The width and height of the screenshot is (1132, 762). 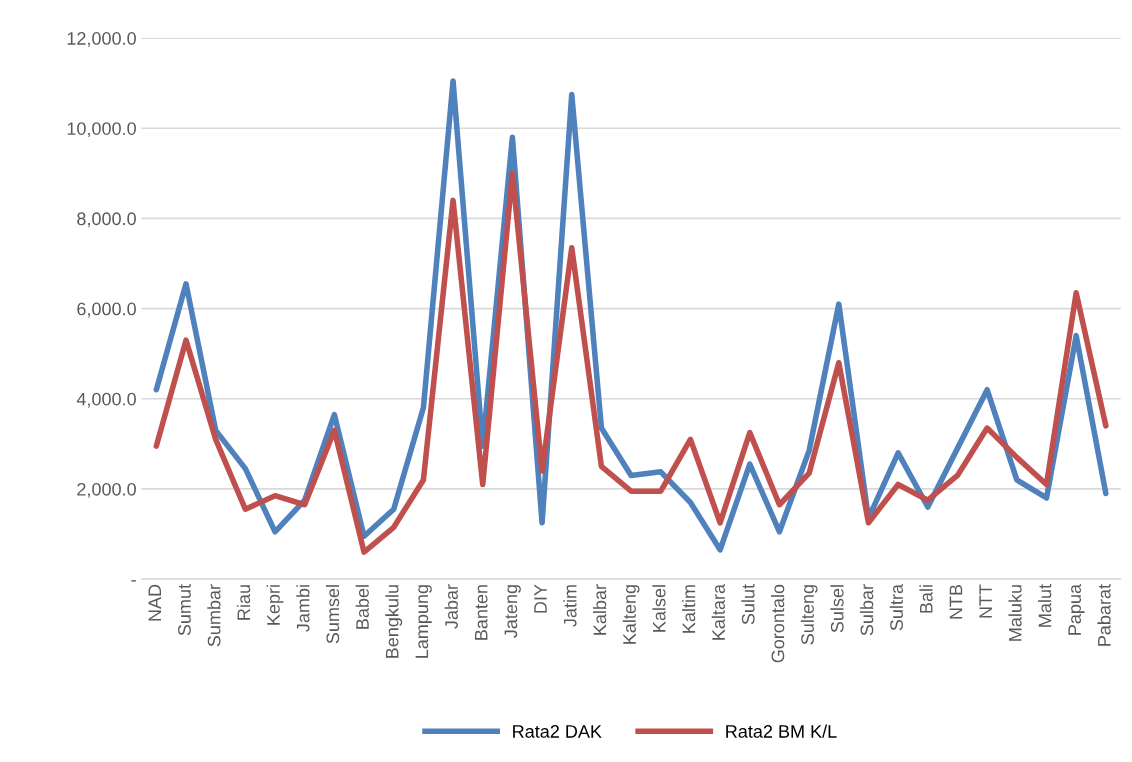 I want to click on x-tick-label: Babel, so click(x=362, y=607).